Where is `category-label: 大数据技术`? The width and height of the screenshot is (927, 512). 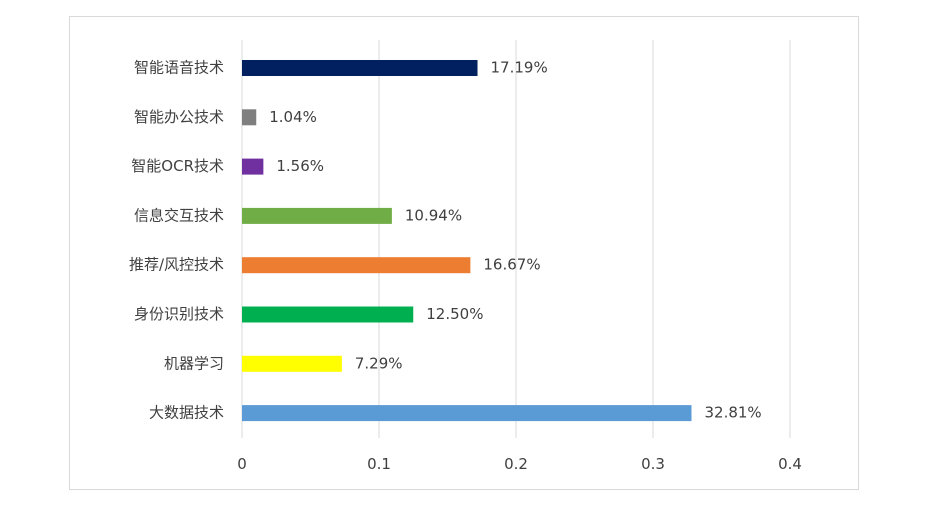 category-label: 大数据技术 is located at coordinates (186, 413).